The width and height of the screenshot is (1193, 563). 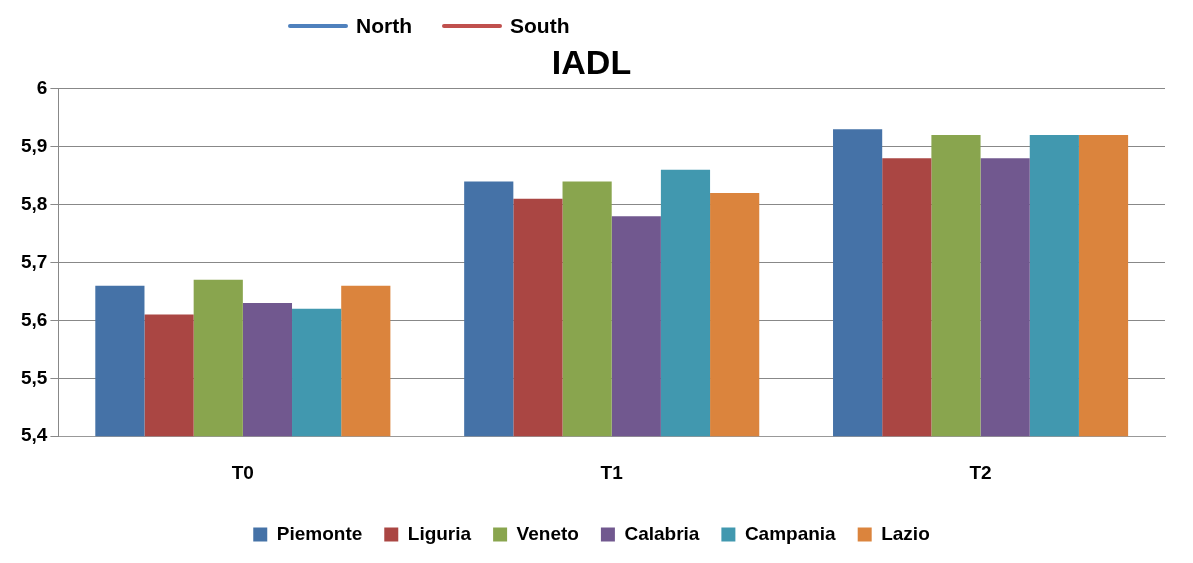 I want to click on legend-label: Liguria, so click(x=439, y=533).